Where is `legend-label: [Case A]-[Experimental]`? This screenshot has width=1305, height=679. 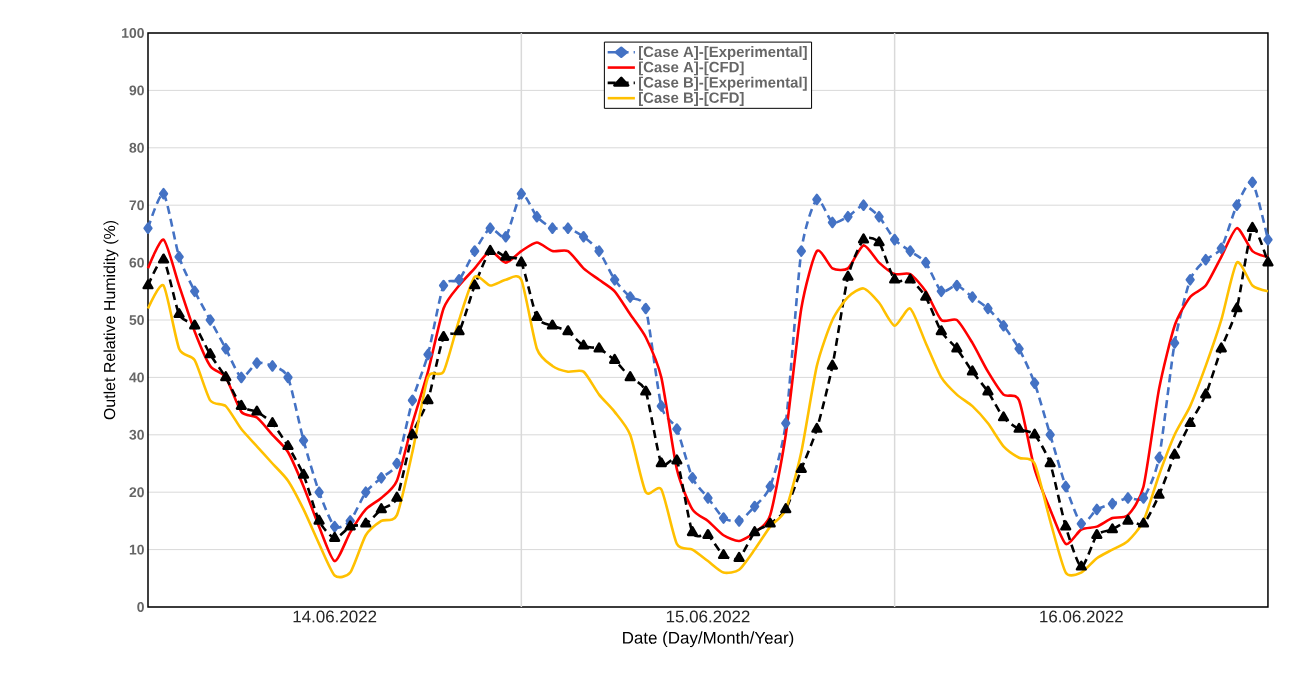
legend-label: [Case A]-[Experimental] is located at coordinates (723, 53).